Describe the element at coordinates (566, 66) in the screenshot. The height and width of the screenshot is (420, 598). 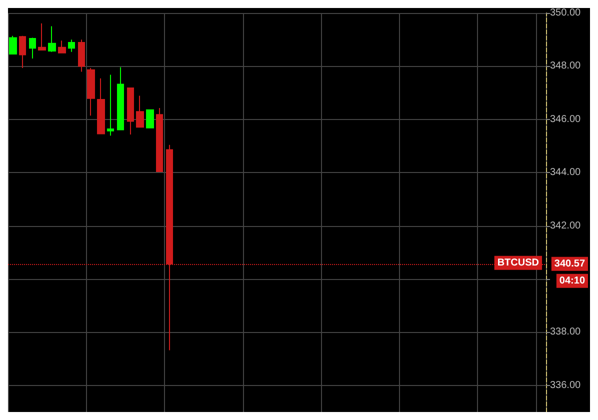
I see `y-tick-label: 348.00` at that location.